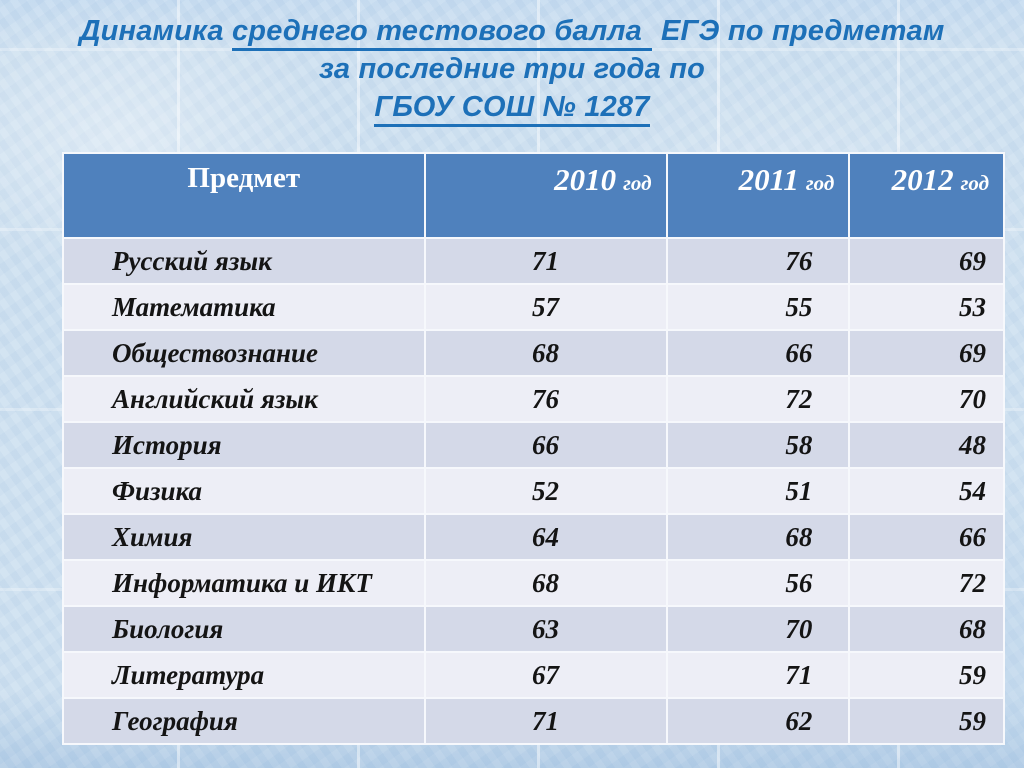 This screenshot has width=1024, height=768. I want to click on subject-cell: Химия, so click(244, 537).